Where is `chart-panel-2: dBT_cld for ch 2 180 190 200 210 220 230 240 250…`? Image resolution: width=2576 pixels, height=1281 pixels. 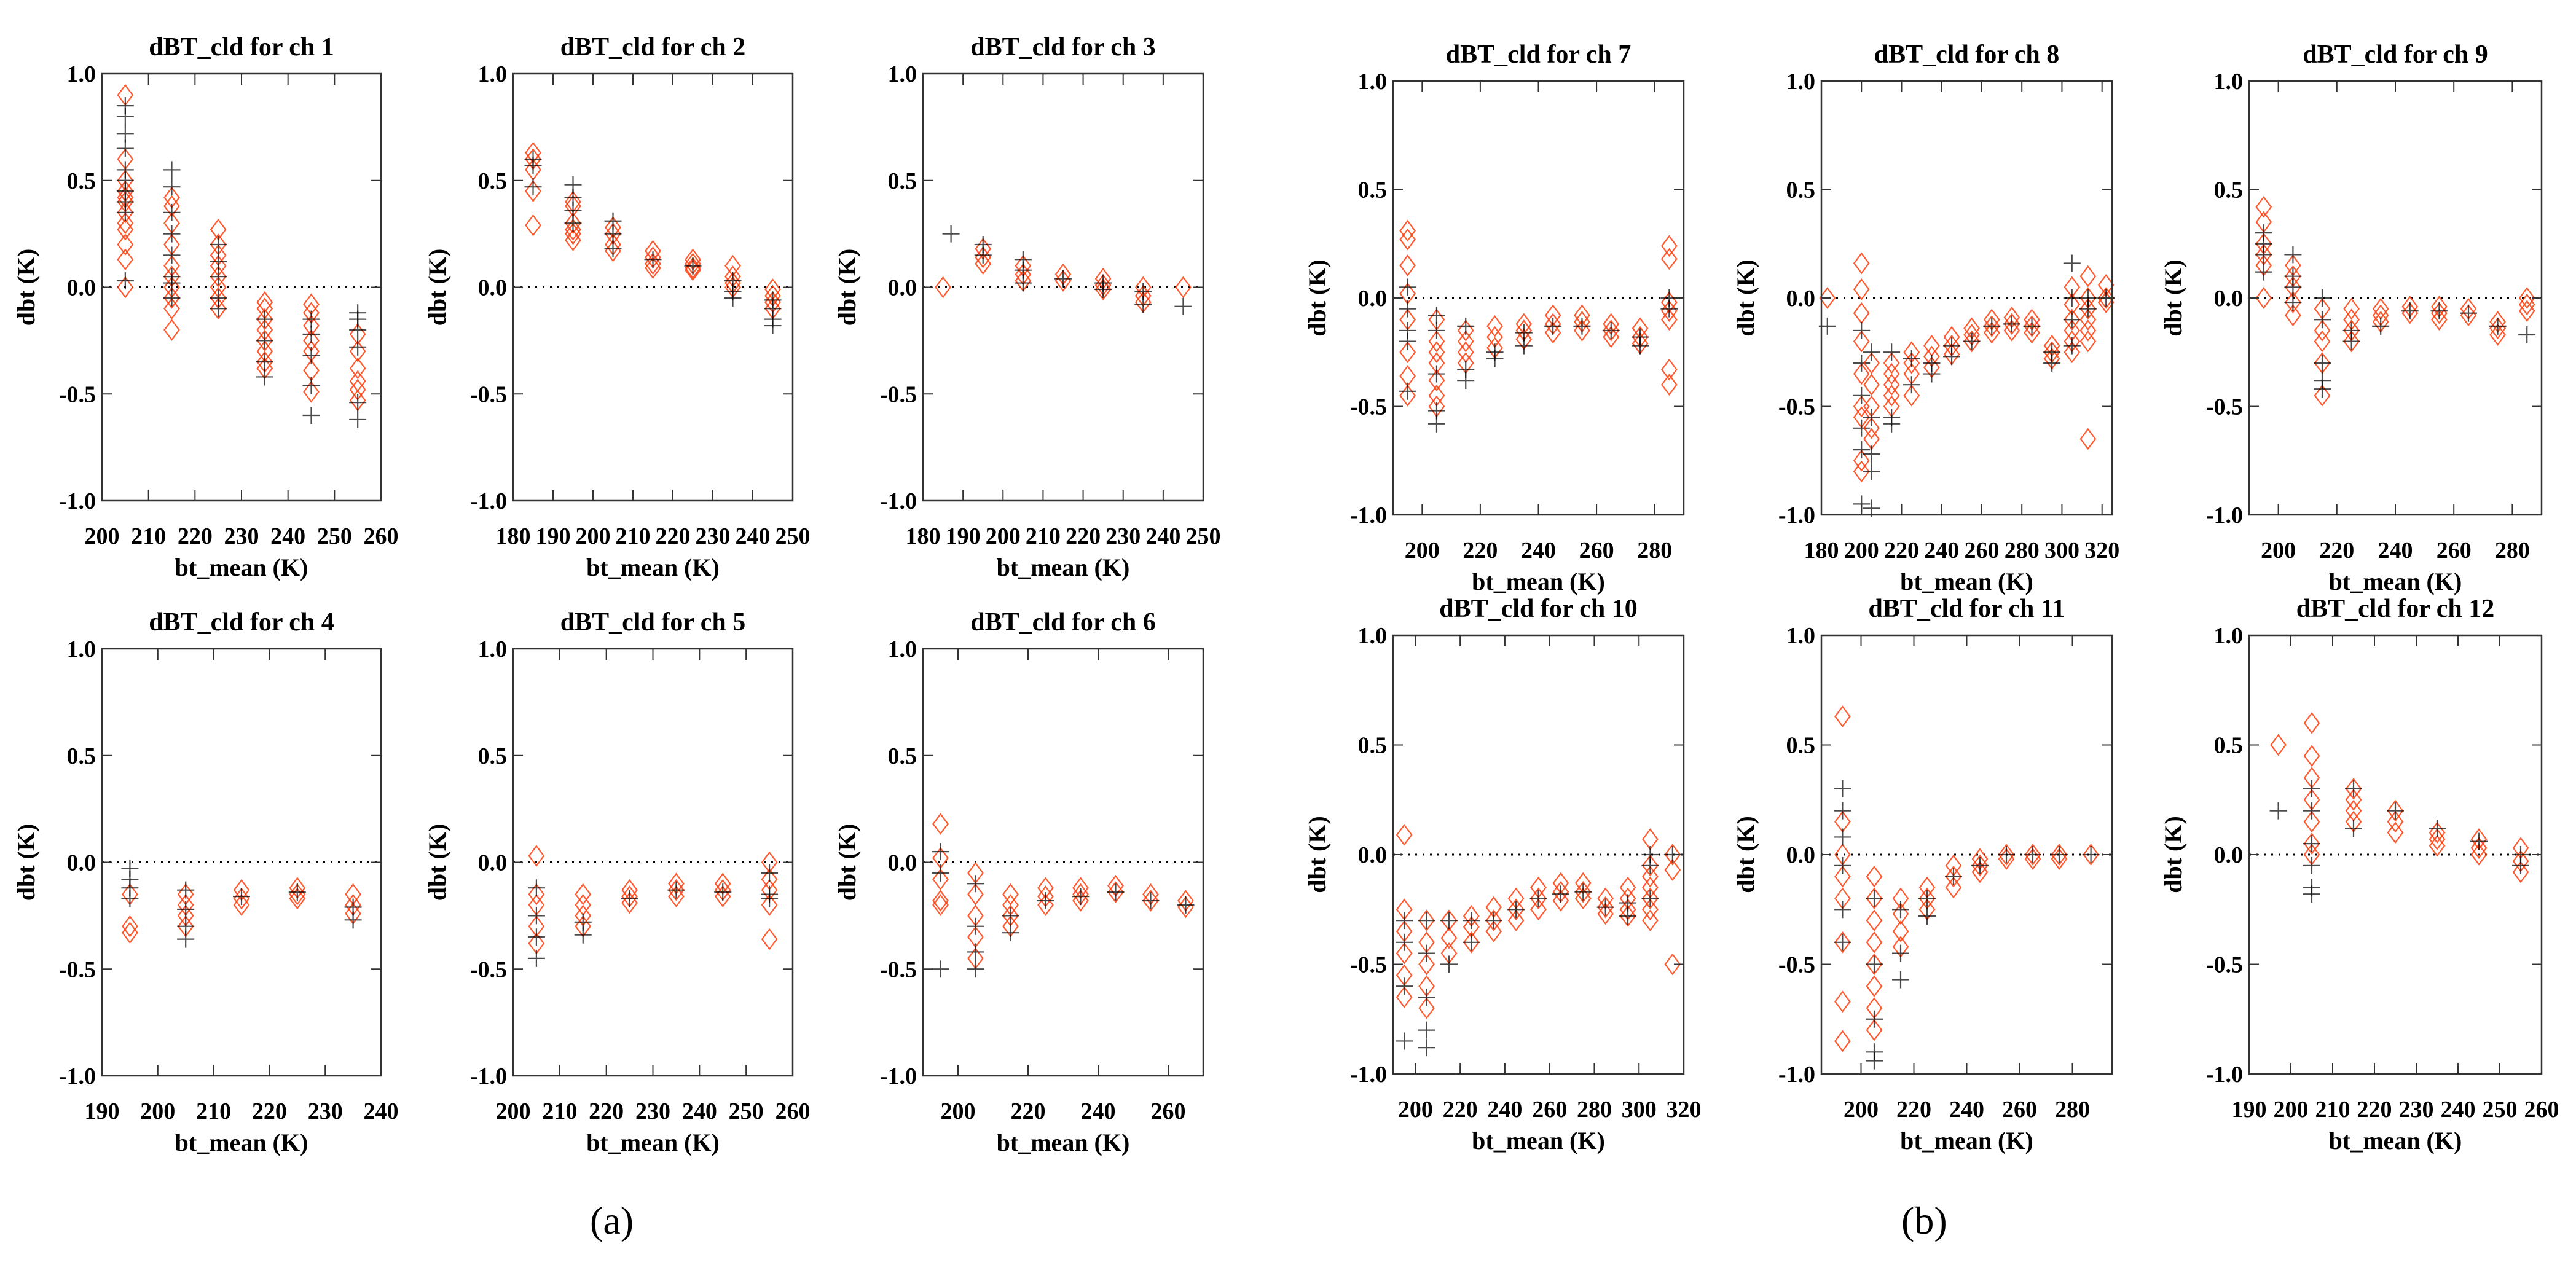
chart-panel-2: dBT_cld for ch 2 180 190 200 210 220 230 240 250… is located at coordinates (617, 307).